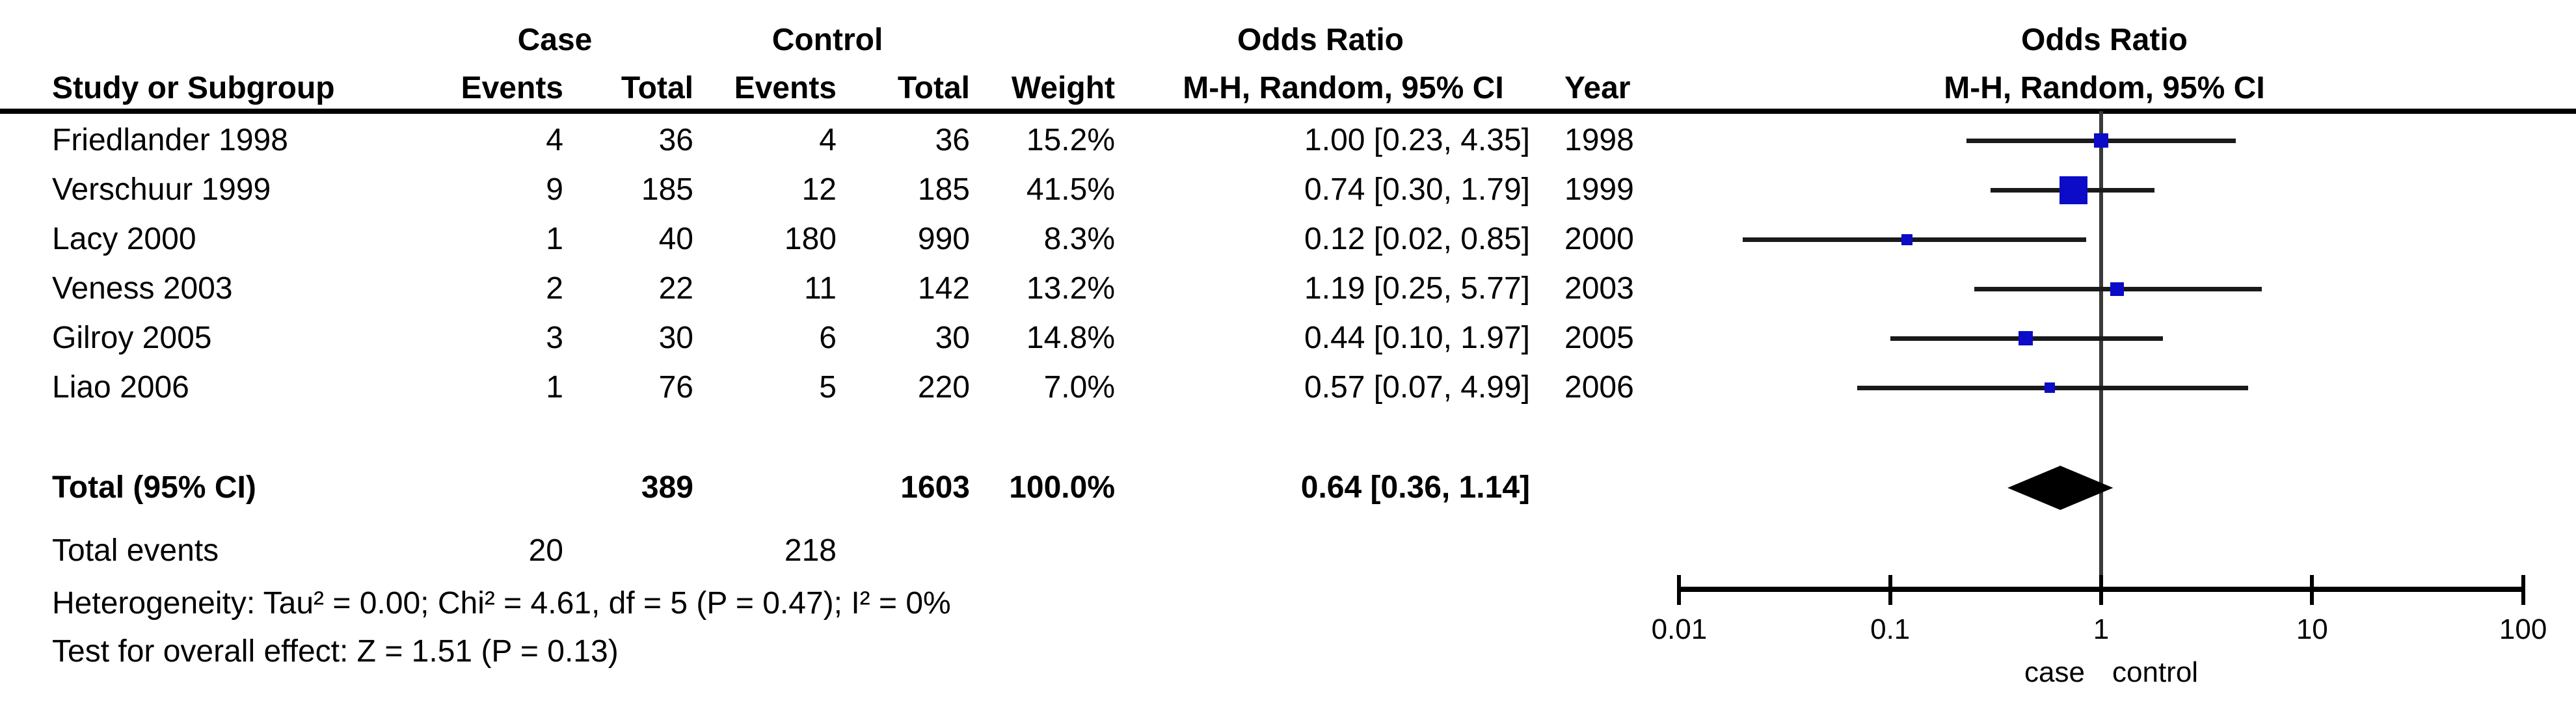 This screenshot has height=709, width=2576. What do you see at coordinates (1070, 338) in the screenshot?
I see `row-weight: 14.8%` at bounding box center [1070, 338].